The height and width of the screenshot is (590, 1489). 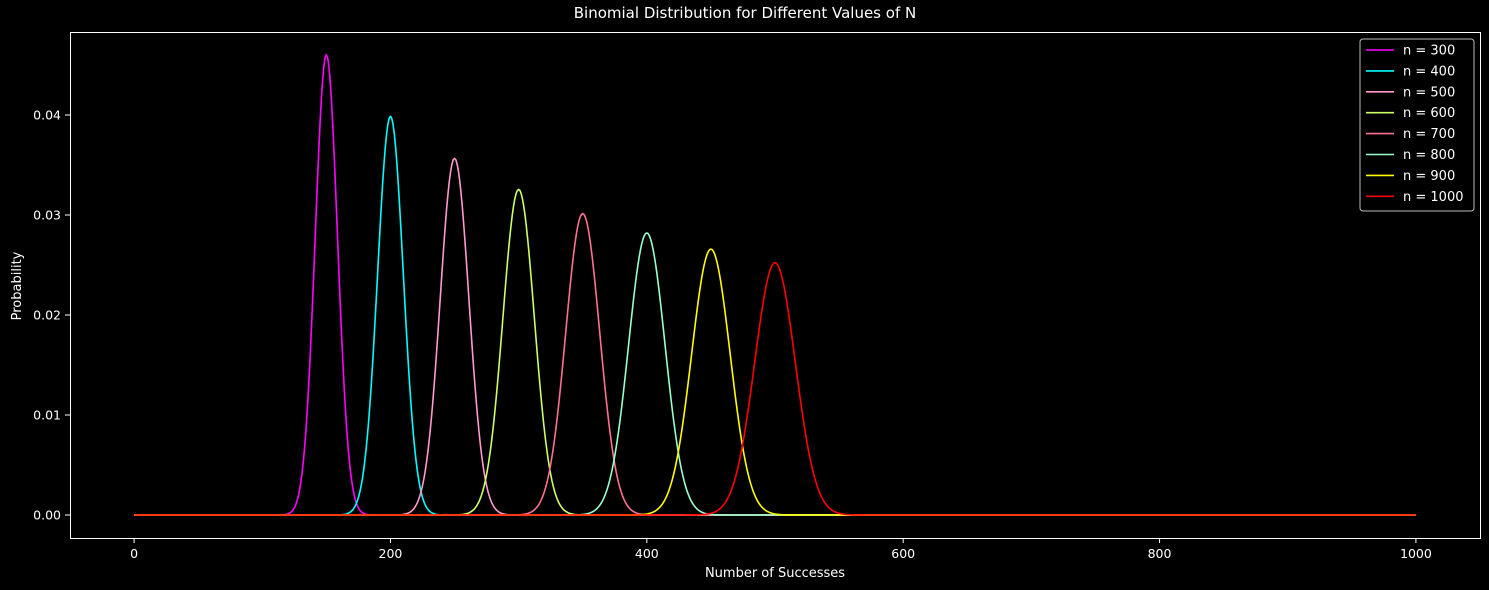 I want to click on legend-label: n = 900, so click(x=1429, y=176).